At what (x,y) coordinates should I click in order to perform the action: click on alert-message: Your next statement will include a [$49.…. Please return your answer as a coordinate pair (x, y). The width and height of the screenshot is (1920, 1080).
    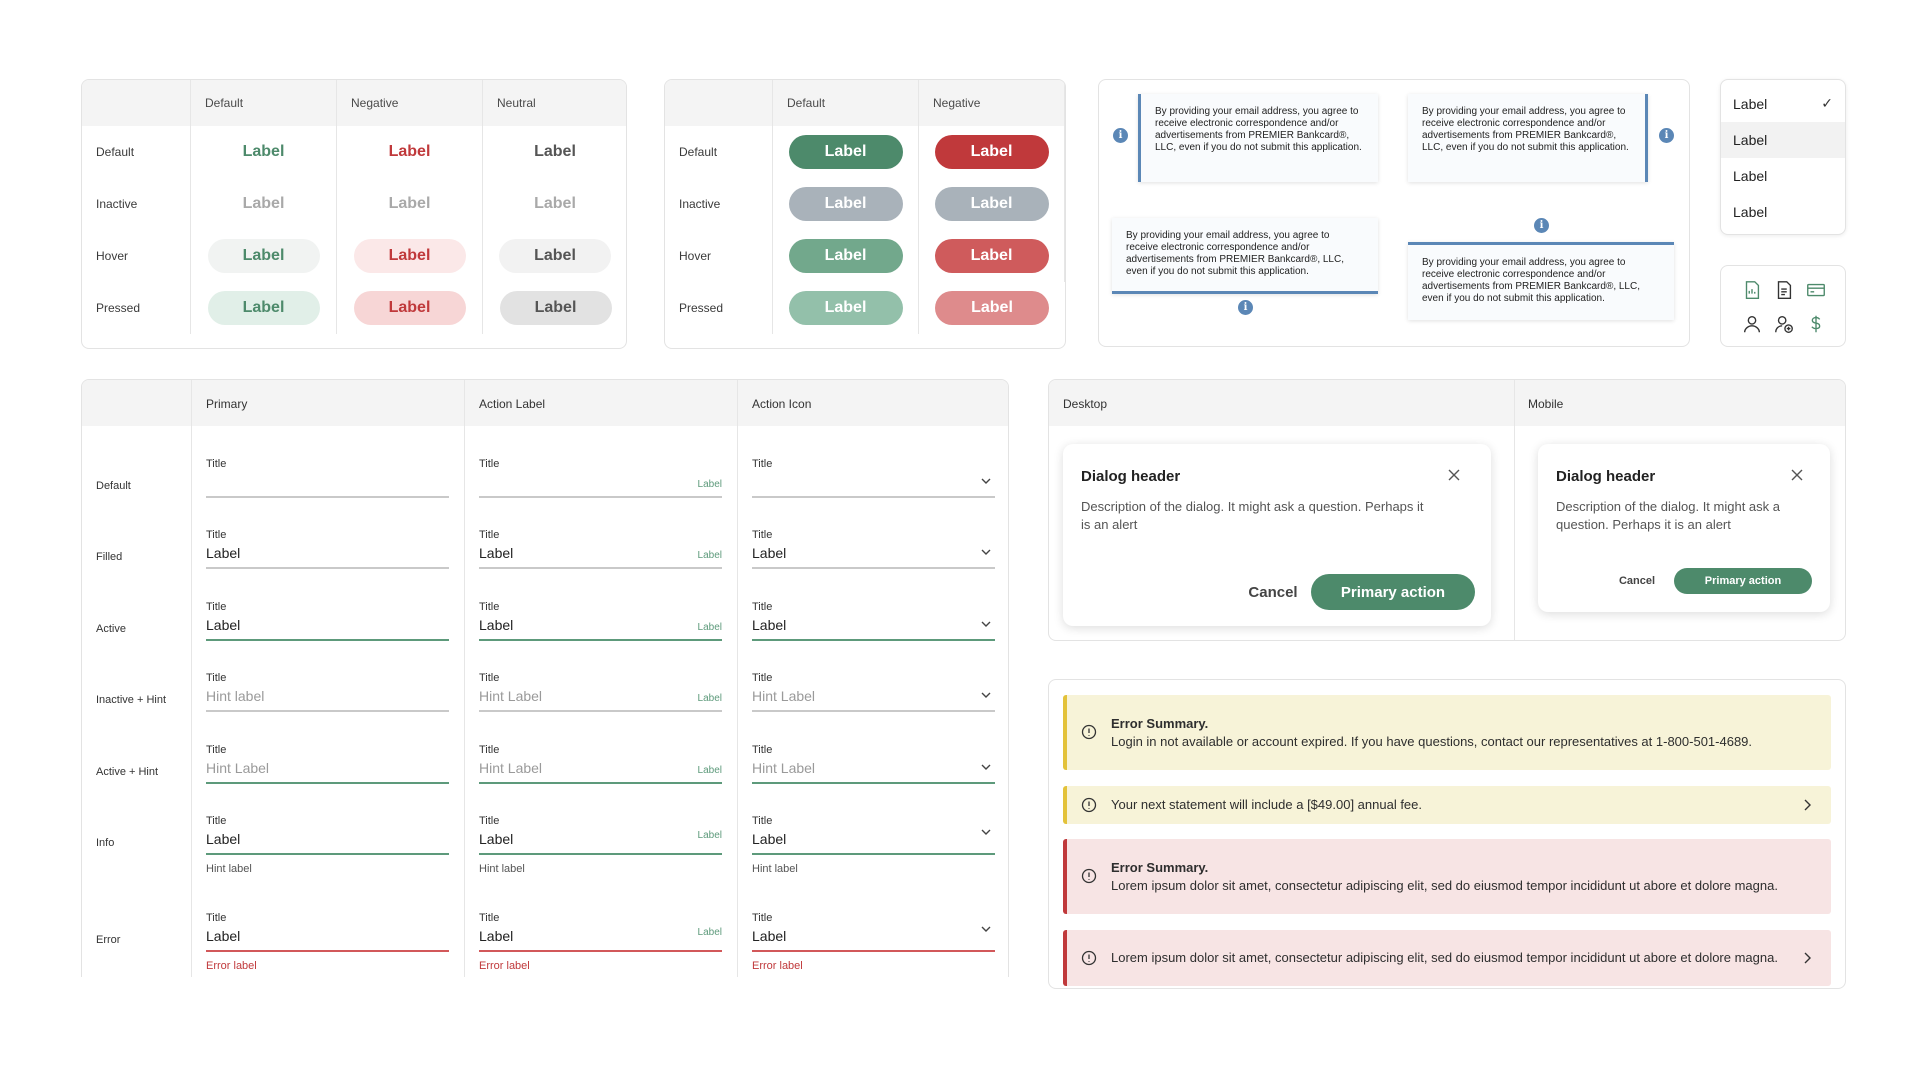
    Looking at the image, I should click on (1267, 804).